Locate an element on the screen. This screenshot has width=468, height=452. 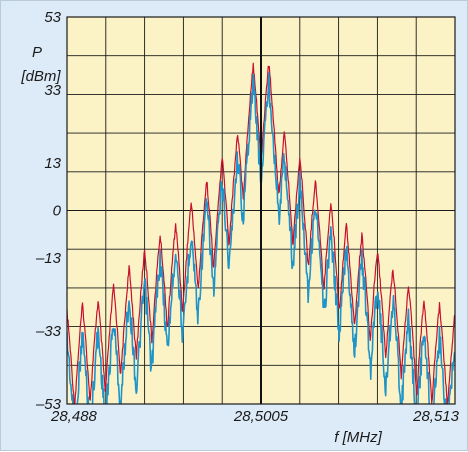
y-tick-label: 33 is located at coordinates (52, 90).